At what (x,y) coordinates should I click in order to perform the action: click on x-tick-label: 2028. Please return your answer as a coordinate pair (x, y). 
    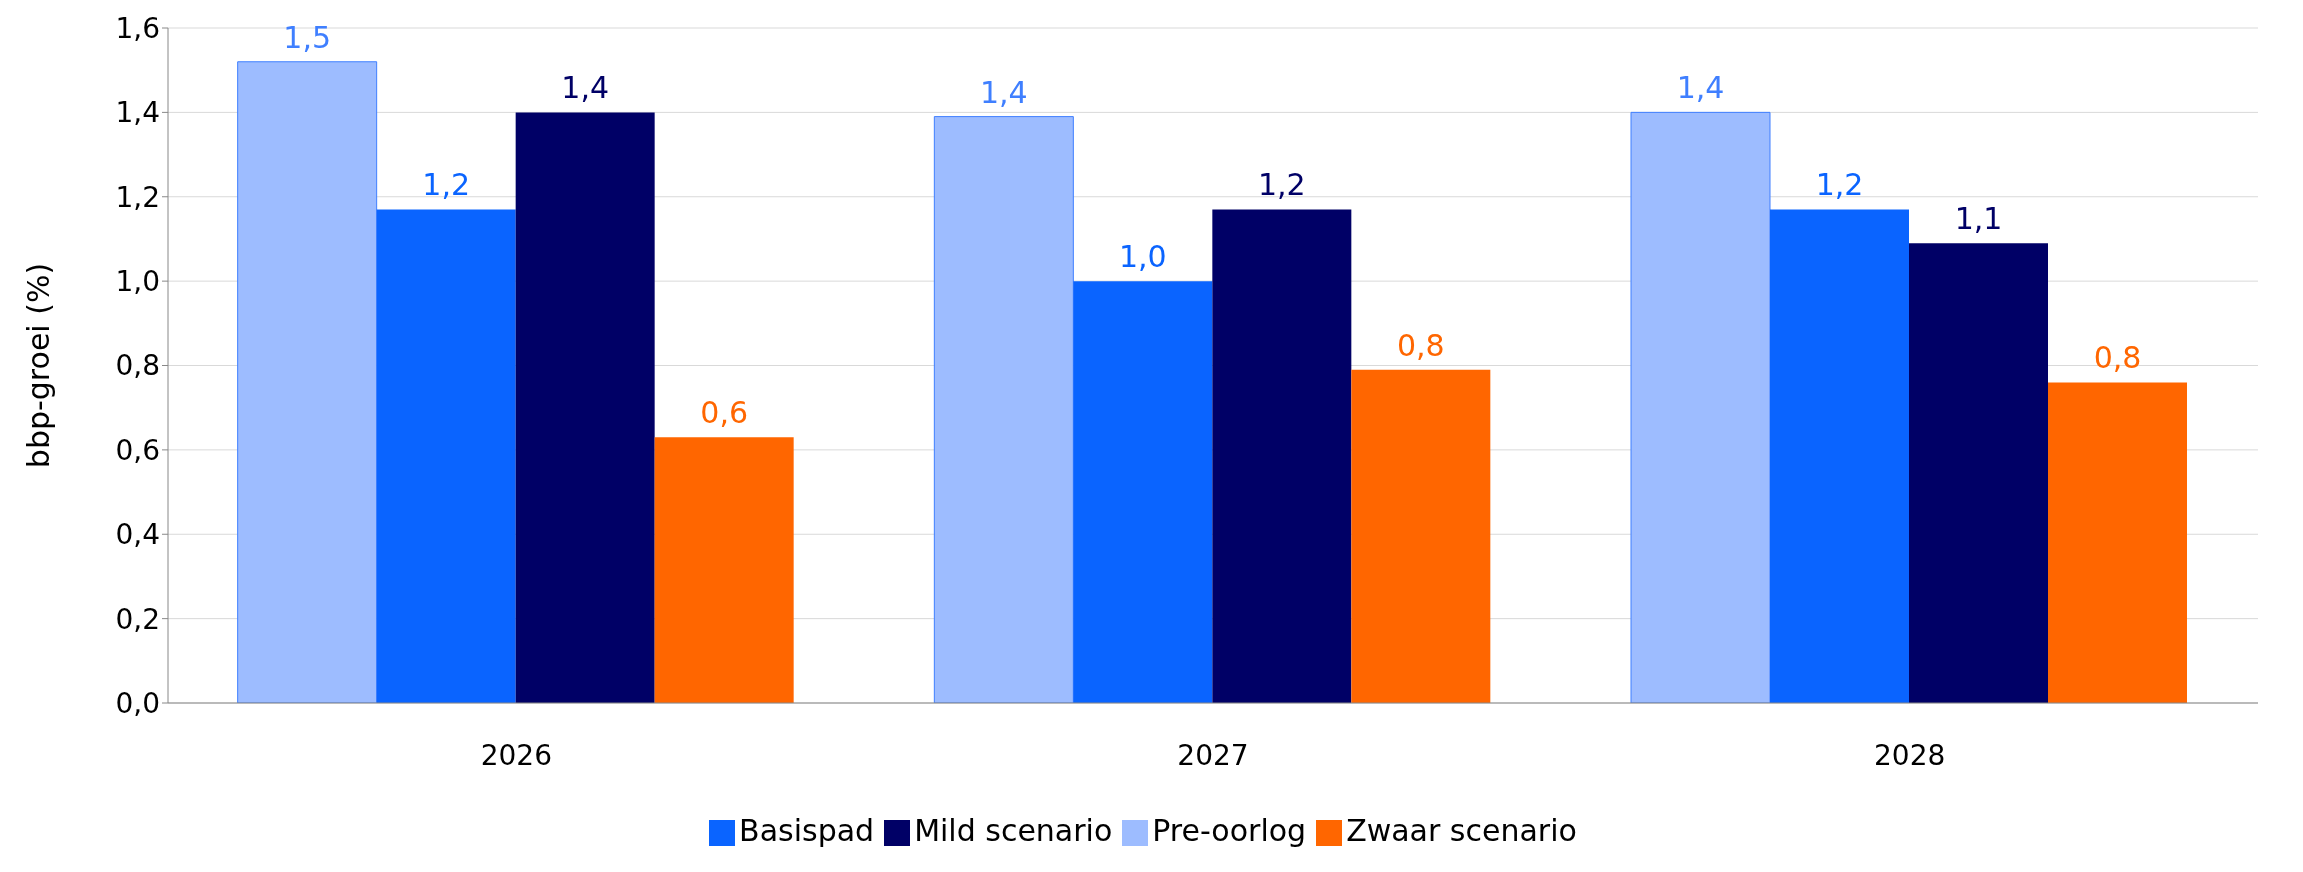
    Looking at the image, I should click on (1910, 755).